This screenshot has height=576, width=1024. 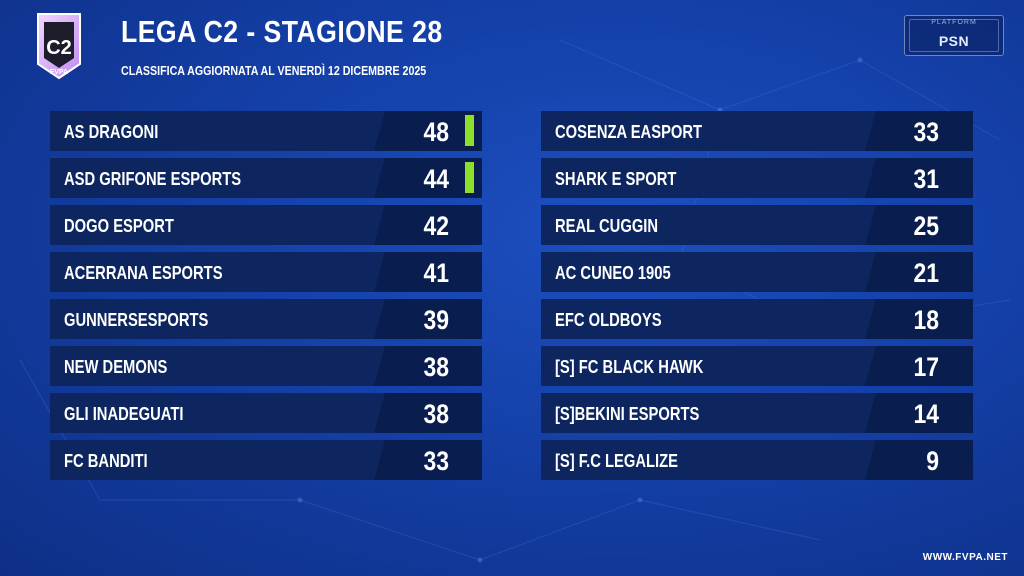 What do you see at coordinates (757, 131) in the screenshot?
I see `standings-row: COSENZA EASPORT 33` at bounding box center [757, 131].